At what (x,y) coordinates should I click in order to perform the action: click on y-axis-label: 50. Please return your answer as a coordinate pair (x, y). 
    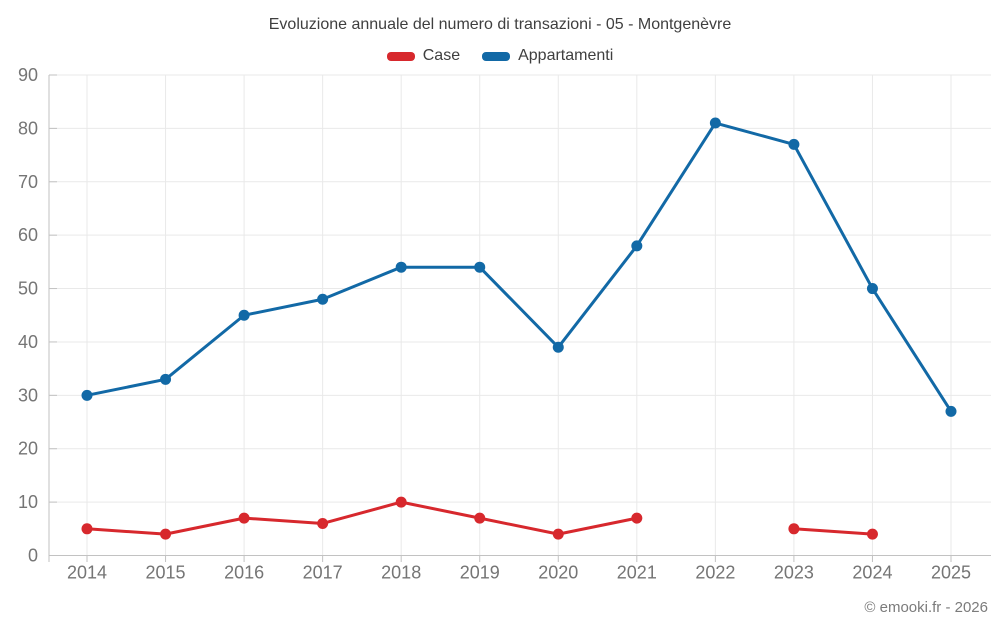
    Looking at the image, I should click on (28, 289).